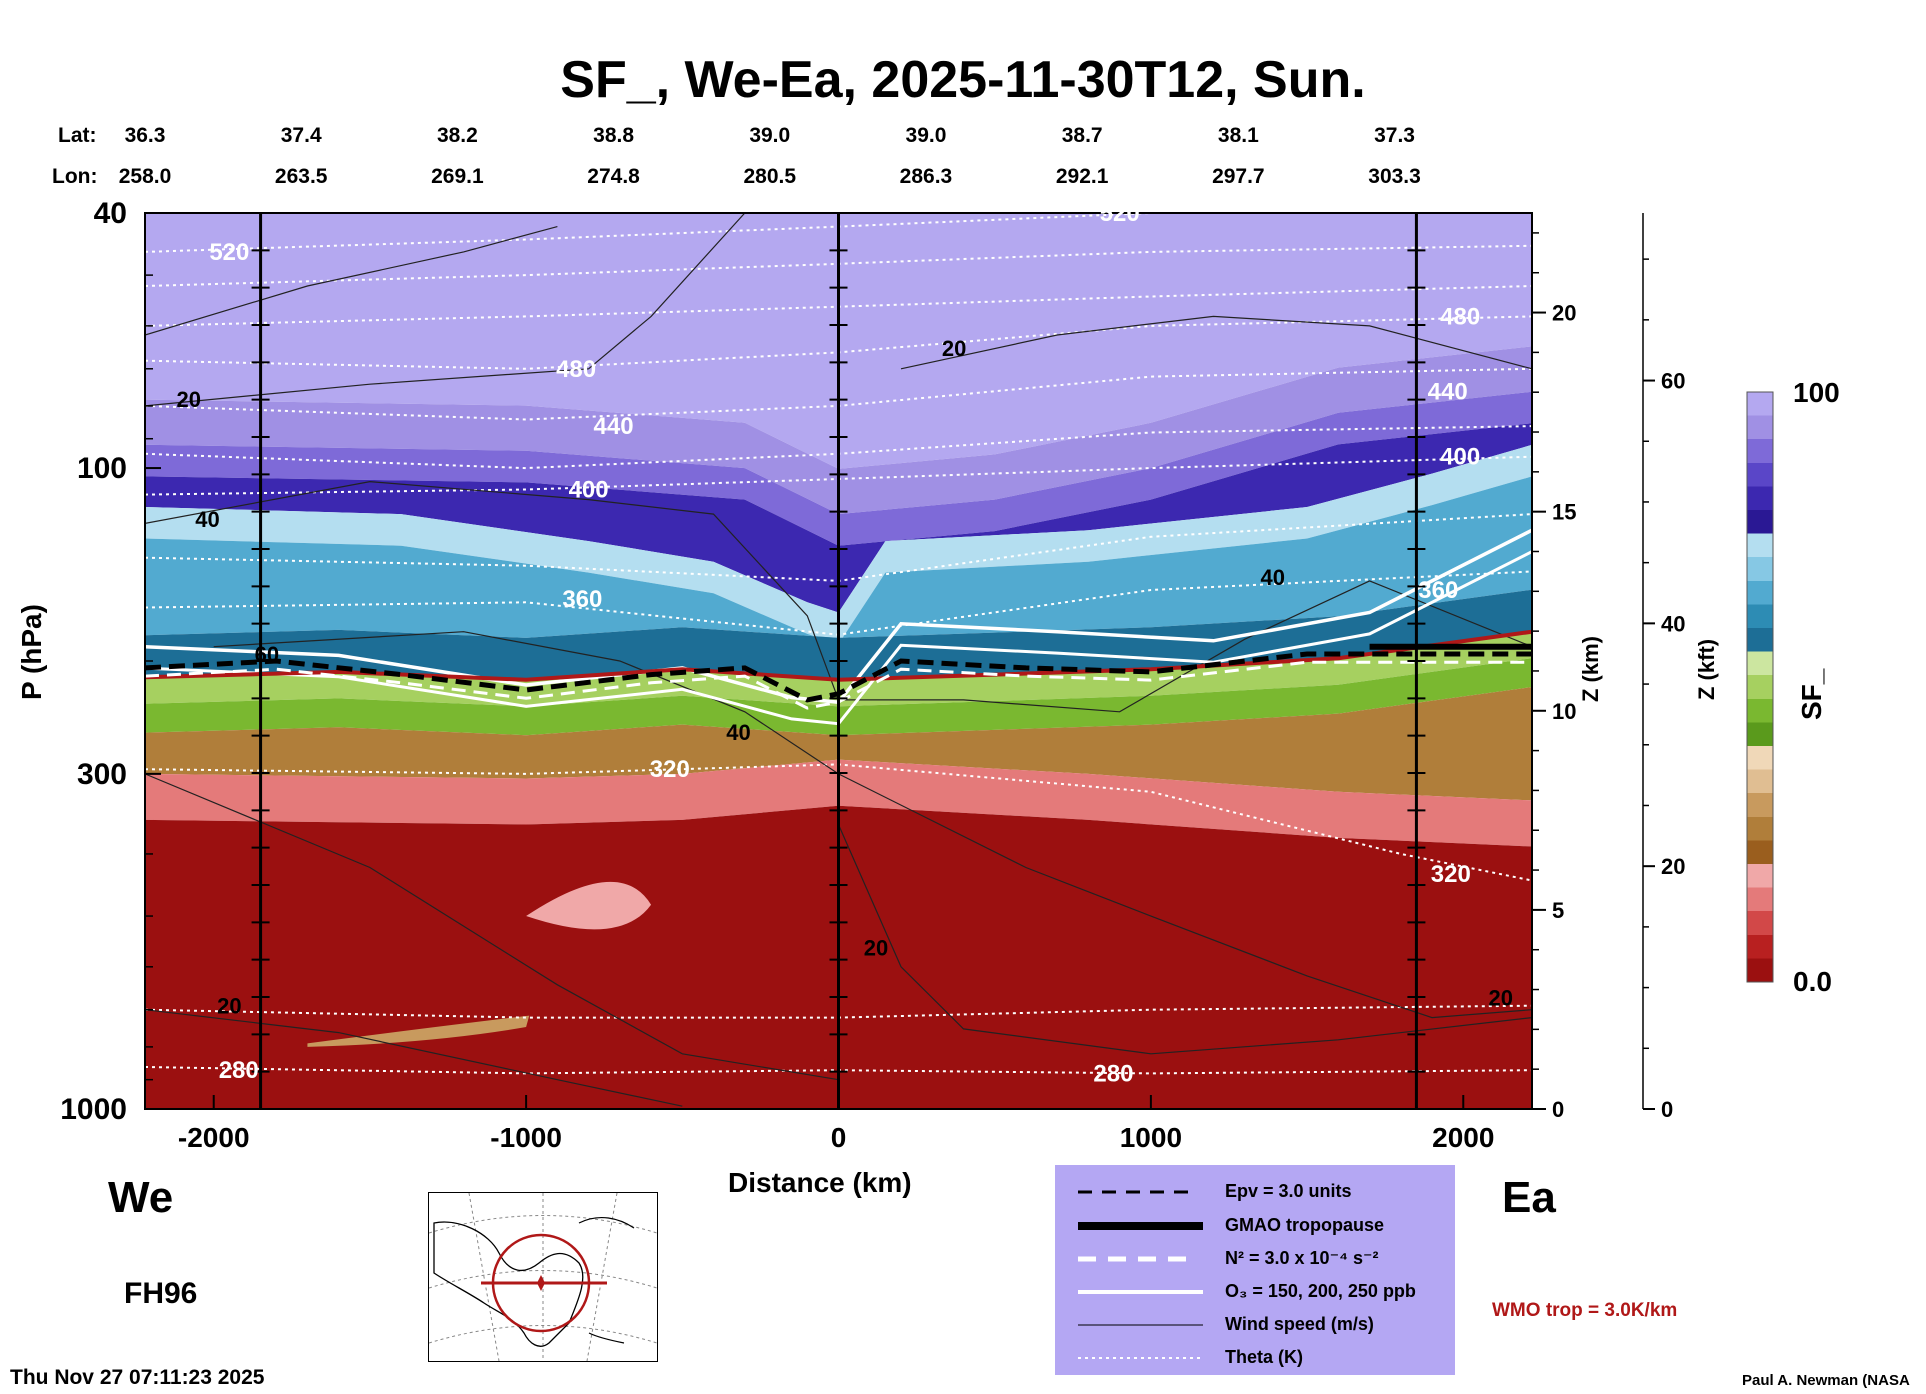 This screenshot has width=1926, height=1394. What do you see at coordinates (1288, 1191) in the screenshot?
I see `legend-epv-text: Epv = 3.0 units` at bounding box center [1288, 1191].